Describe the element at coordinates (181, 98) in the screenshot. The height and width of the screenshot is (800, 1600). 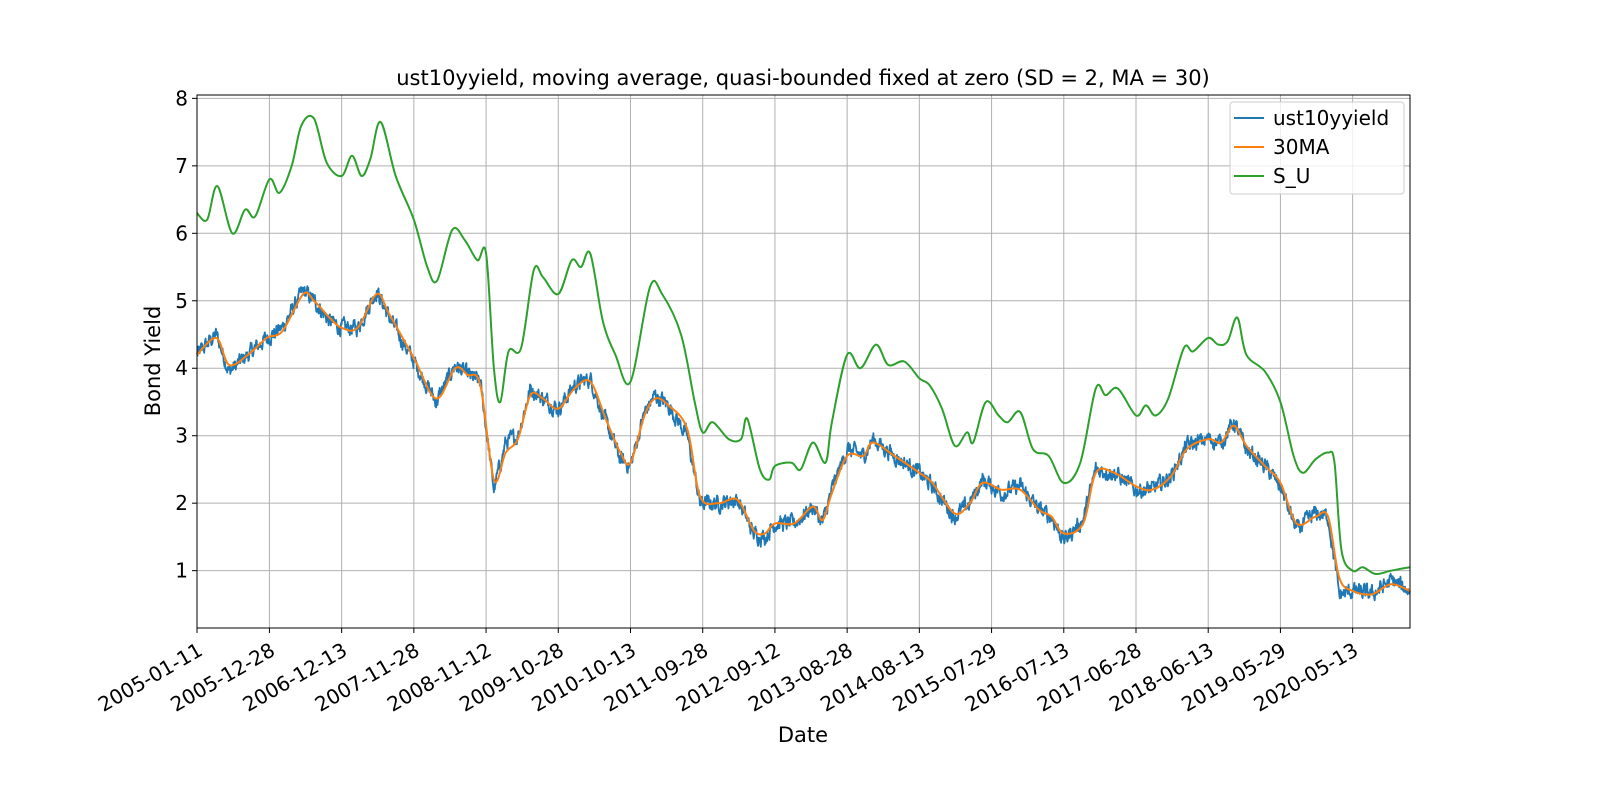
I see `y-tick-label: 8` at that location.